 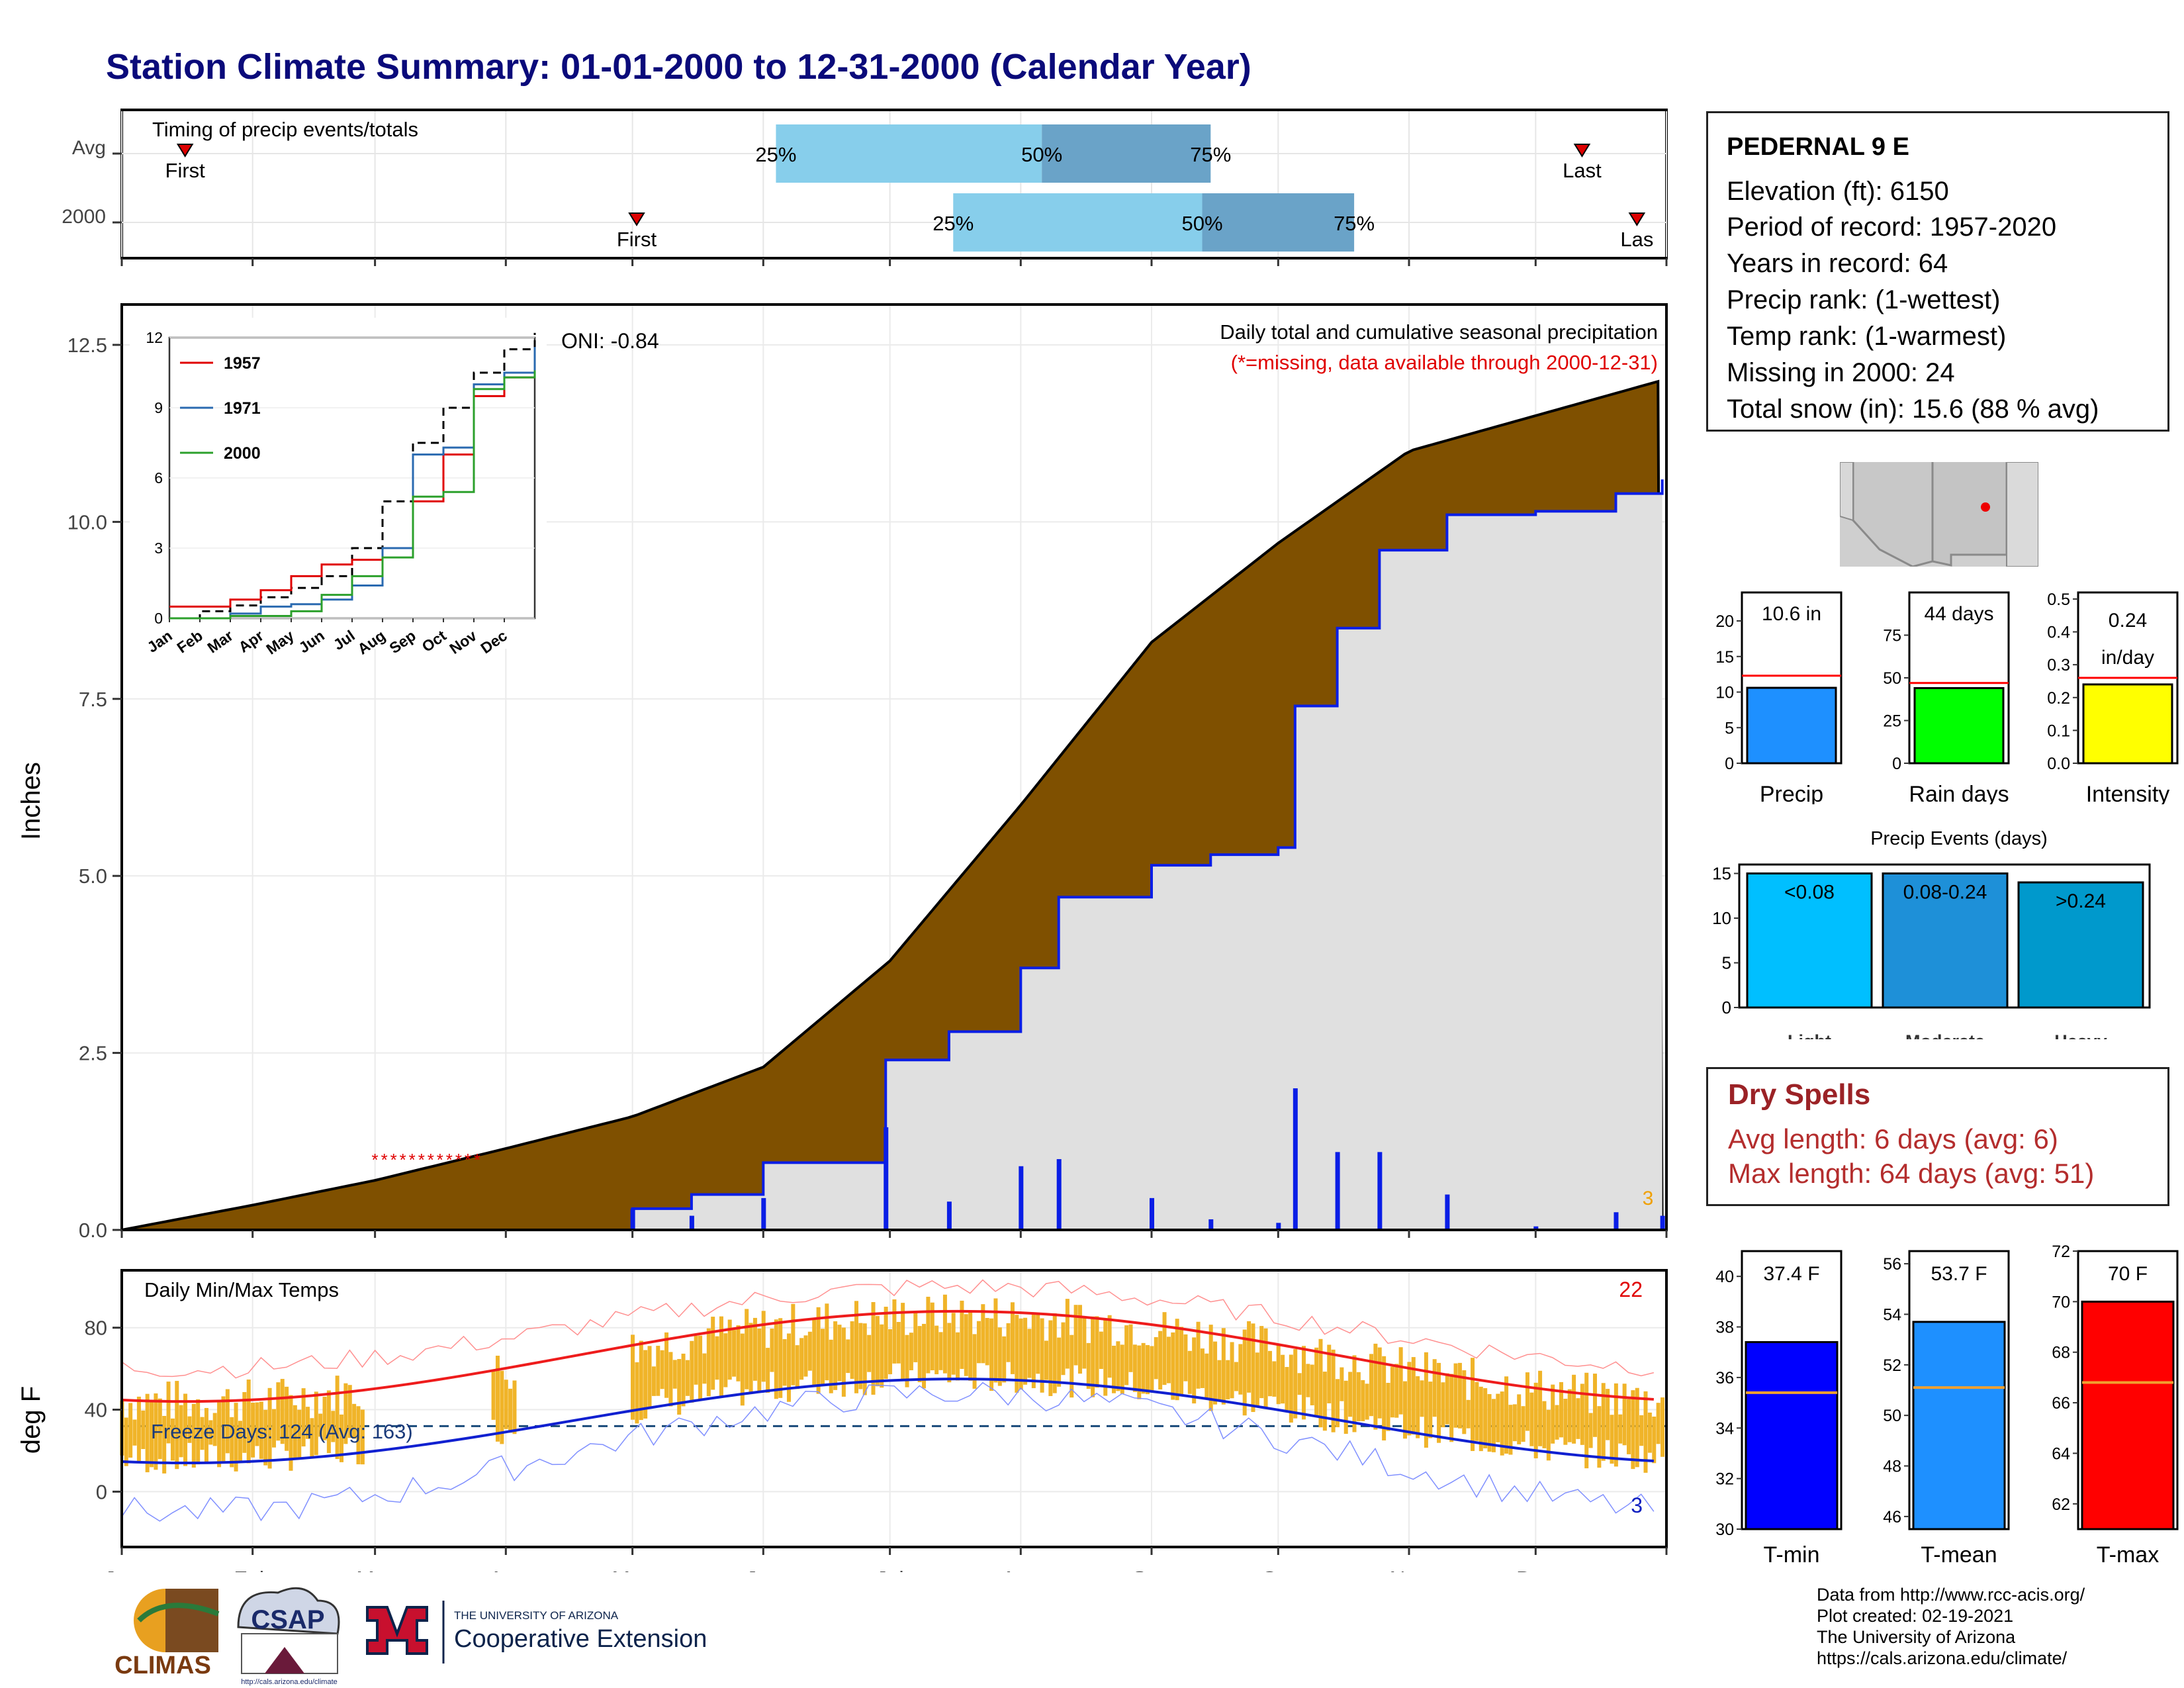 I want to click on avg-min-line, so click(x=887, y=1421).